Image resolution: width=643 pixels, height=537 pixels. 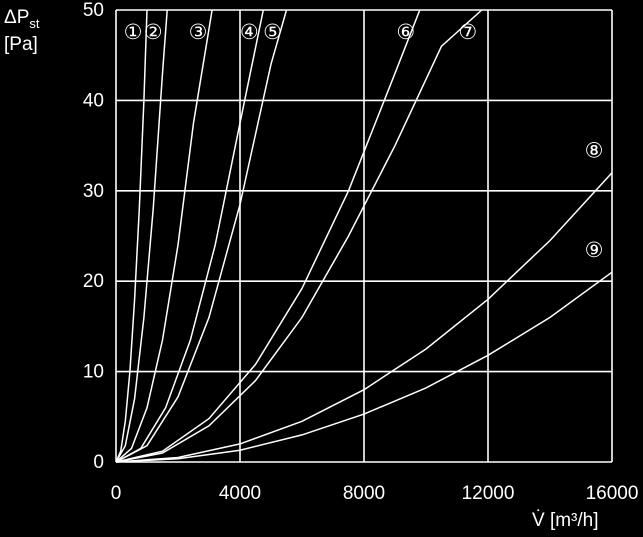 I want to click on series-marker-label: ②, so click(x=153, y=32).